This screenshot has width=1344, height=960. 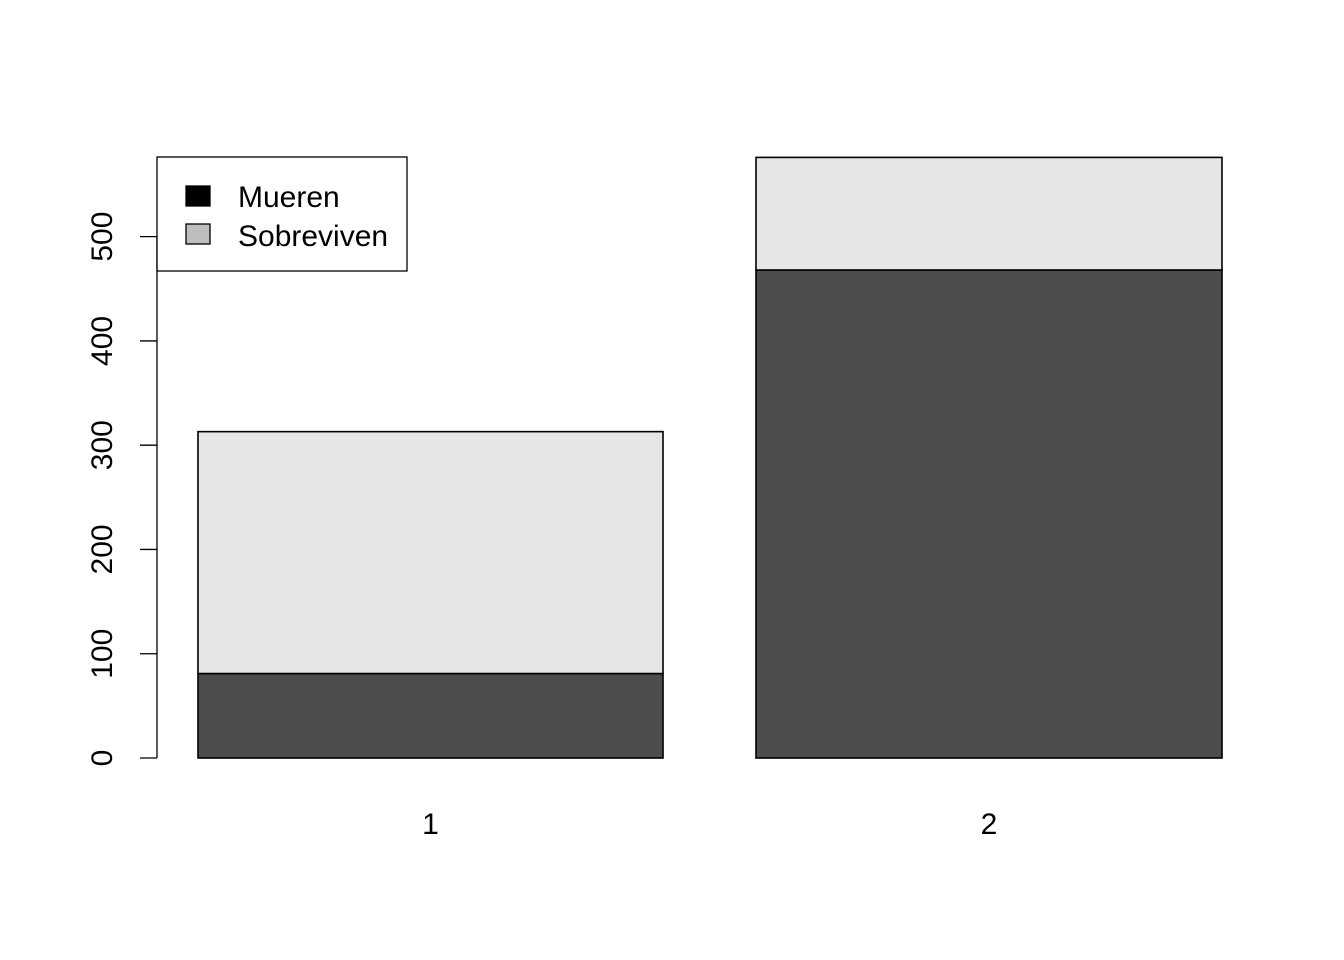 What do you see at coordinates (430, 715) in the screenshot?
I see `bar-1-mueren` at bounding box center [430, 715].